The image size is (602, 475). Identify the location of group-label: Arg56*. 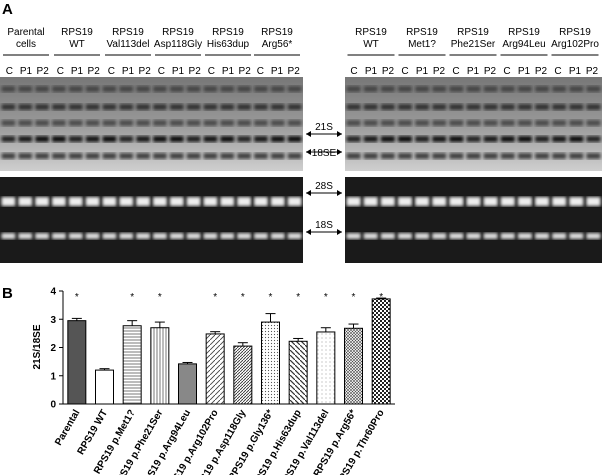
(277, 44).